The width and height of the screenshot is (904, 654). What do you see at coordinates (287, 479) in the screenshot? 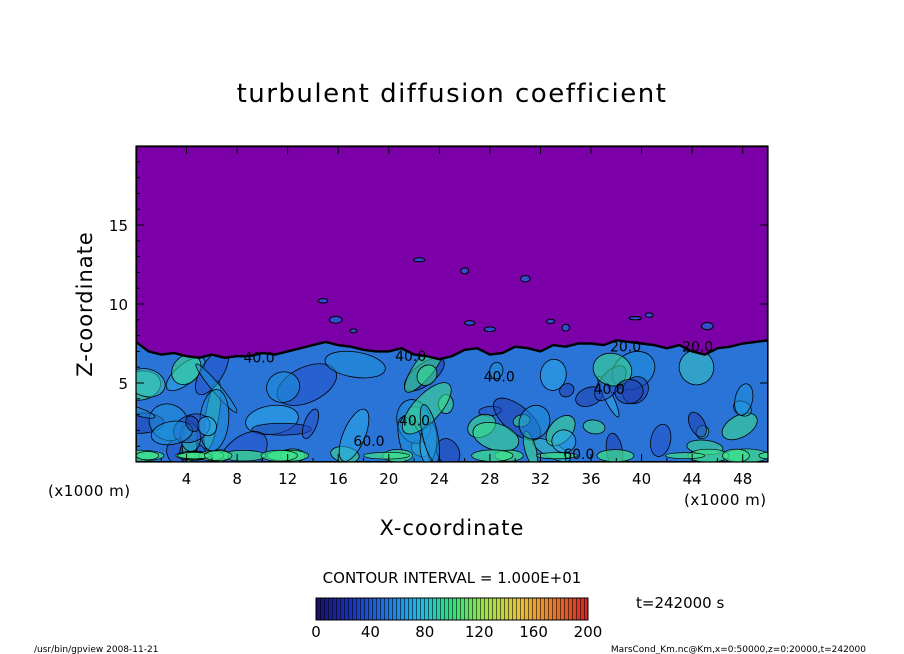
I see `x-tick-label: 12` at bounding box center [287, 479].